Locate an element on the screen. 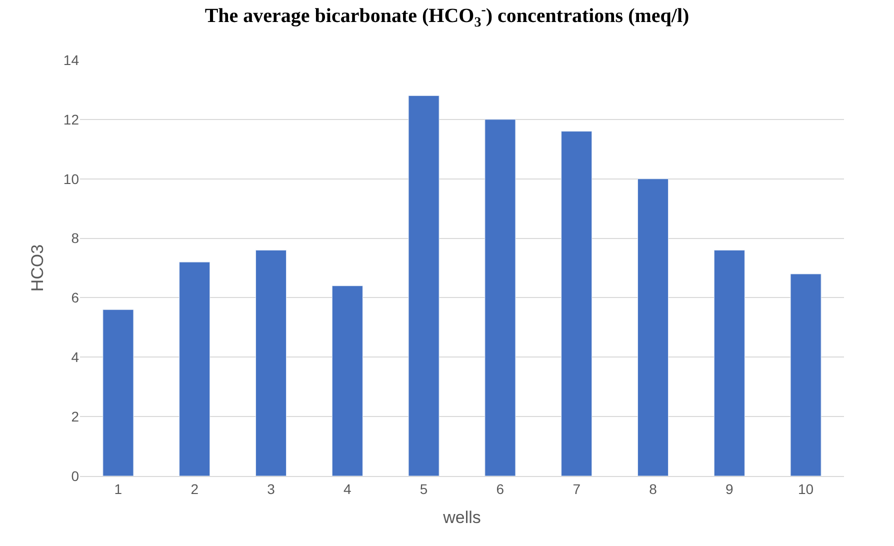  y-tick-label: 14 is located at coordinates (71, 60).